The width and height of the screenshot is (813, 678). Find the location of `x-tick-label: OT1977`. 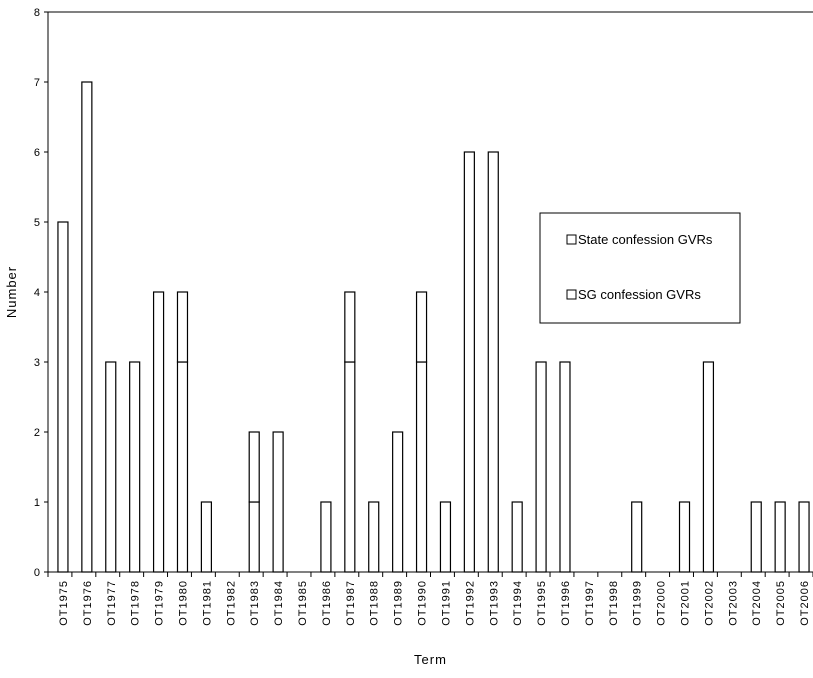

x-tick-label: OT1977 is located at coordinates (112, 603).